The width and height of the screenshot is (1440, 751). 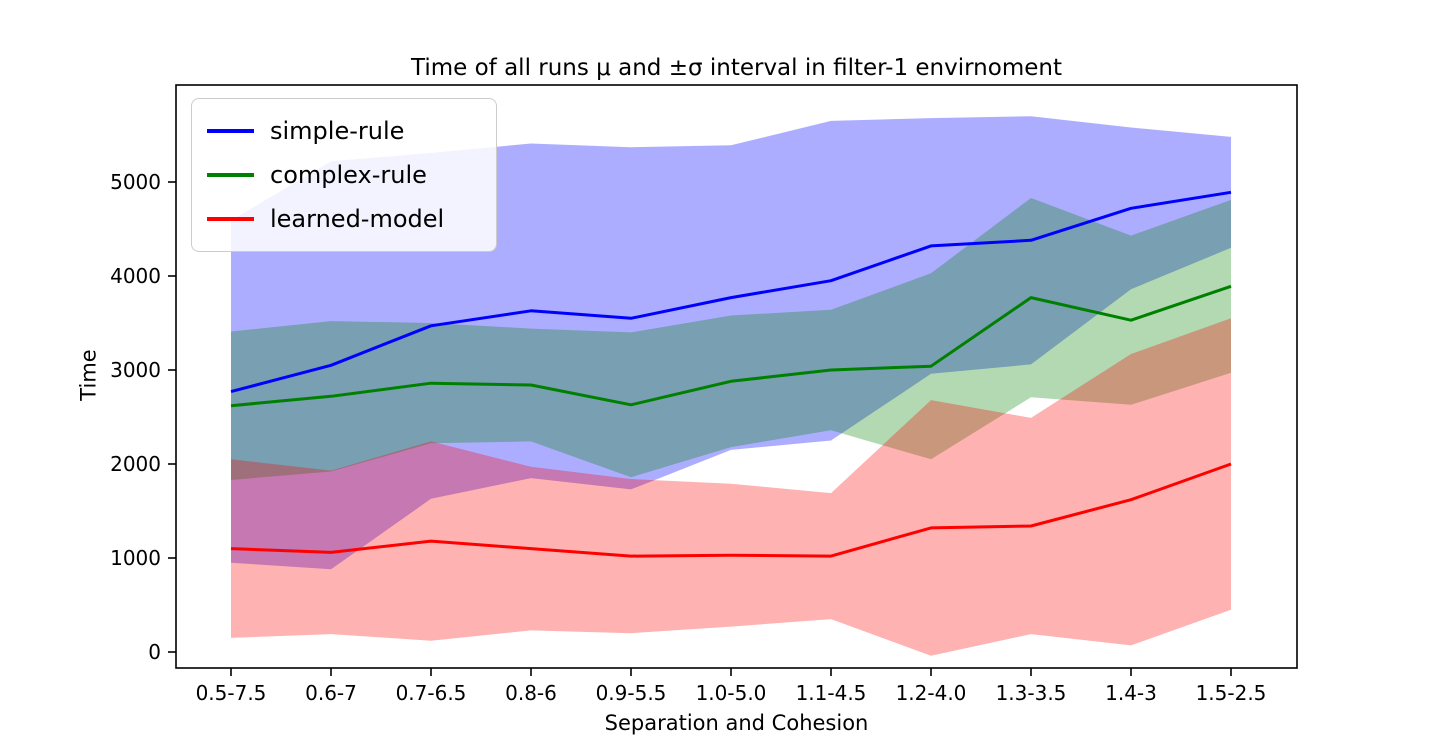 I want to click on x-tick-label: 1.3-3.5, so click(x=1031, y=693).